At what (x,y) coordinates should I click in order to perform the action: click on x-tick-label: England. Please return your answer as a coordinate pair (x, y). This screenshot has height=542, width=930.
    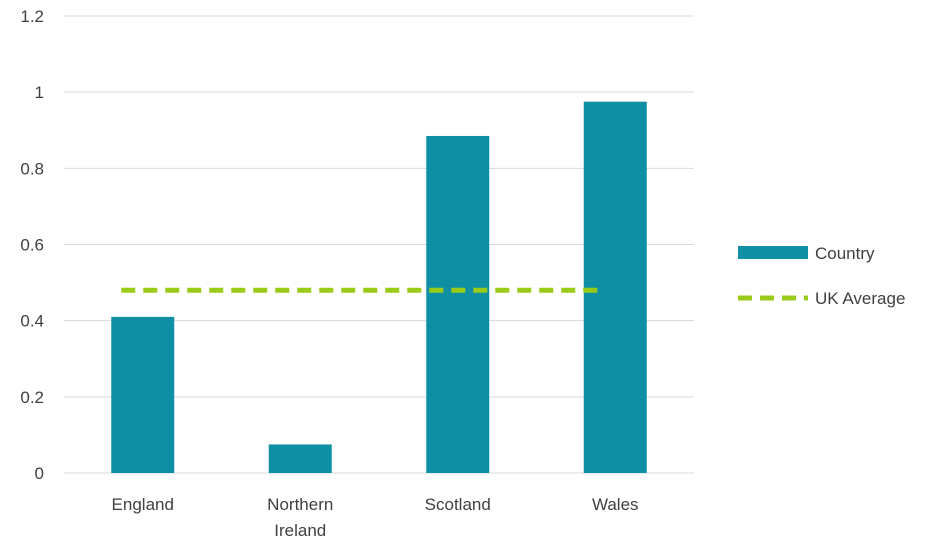
    Looking at the image, I should click on (143, 504).